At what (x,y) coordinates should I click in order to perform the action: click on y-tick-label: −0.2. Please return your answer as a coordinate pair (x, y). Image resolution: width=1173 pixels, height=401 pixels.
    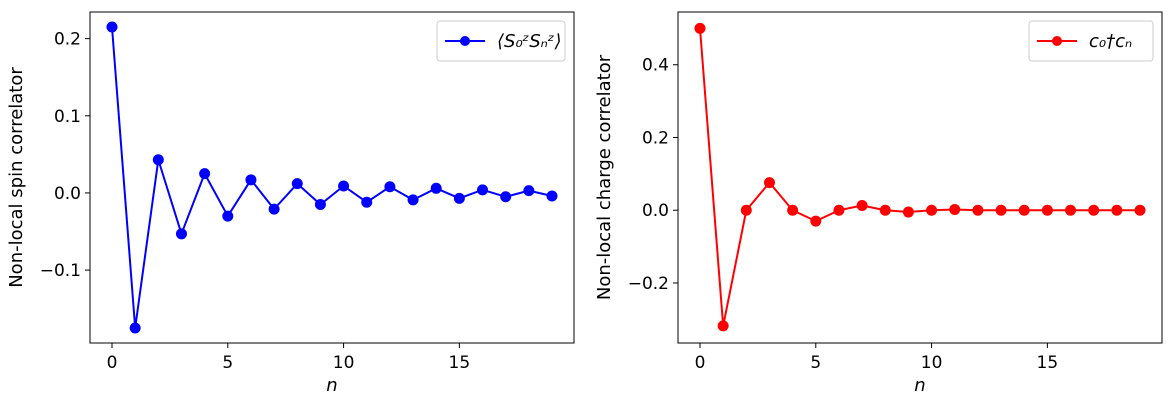
    Looking at the image, I should click on (648, 284).